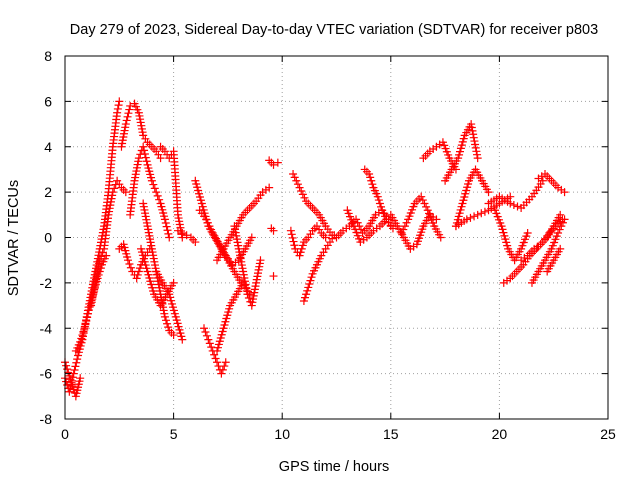 The width and height of the screenshot is (640, 480). I want to click on y-tick-label: -8, so click(46, 419).